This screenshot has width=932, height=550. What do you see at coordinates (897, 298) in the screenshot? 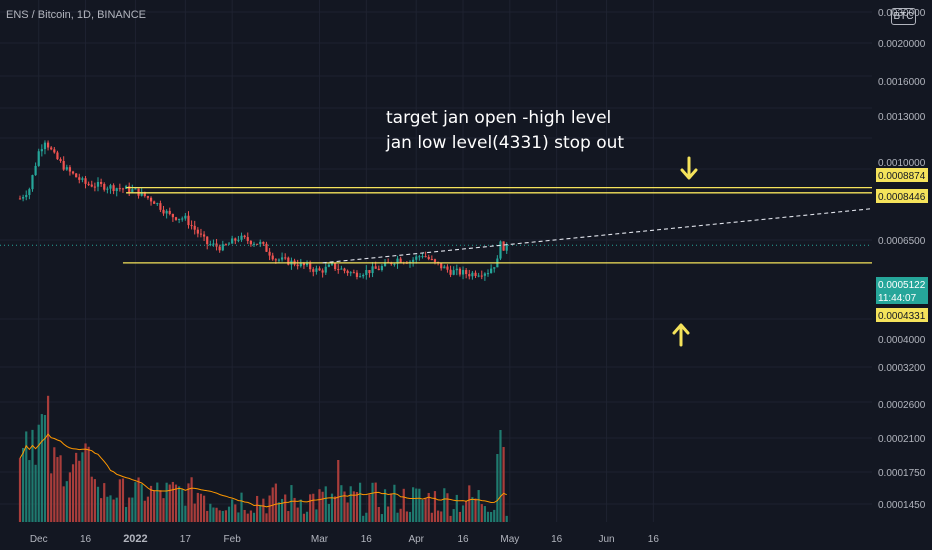
I see `price-label: 11:44:07` at bounding box center [897, 298].